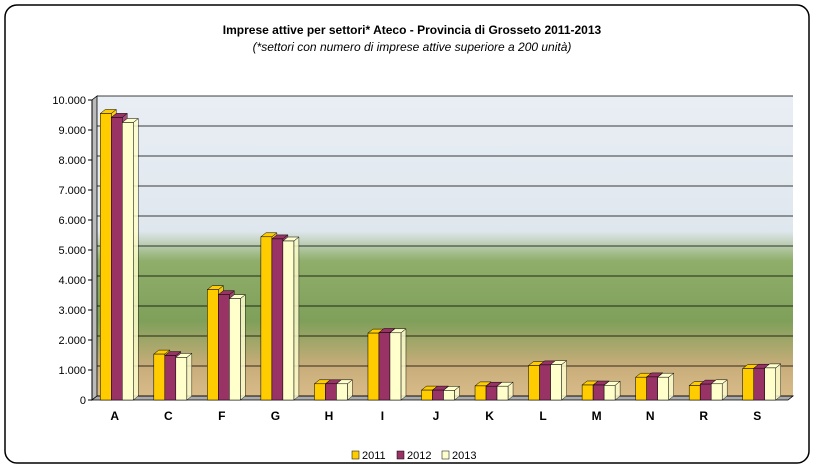  Describe the element at coordinates (168, 416) in the screenshot. I see `x-tick-label: C` at that location.